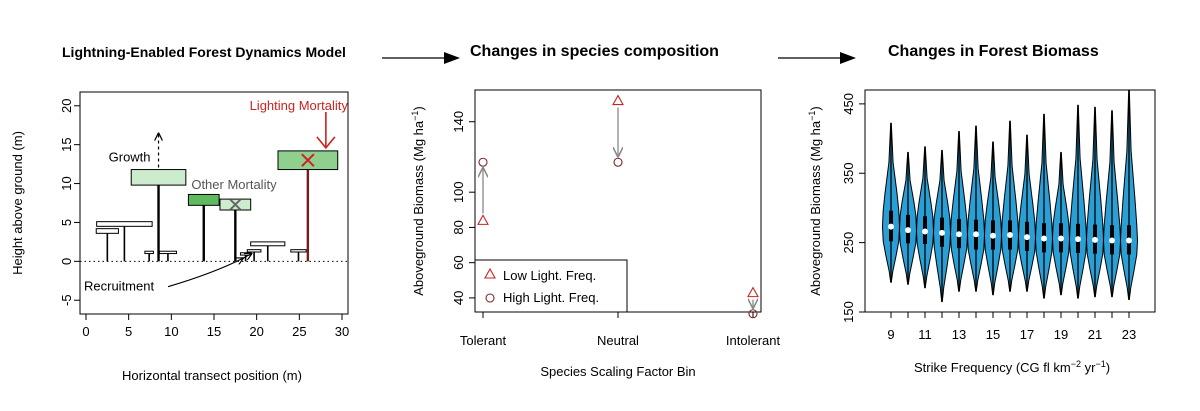  Describe the element at coordinates (1088, 367) in the screenshot. I see `x-axis-label-mid: yr` at that location.